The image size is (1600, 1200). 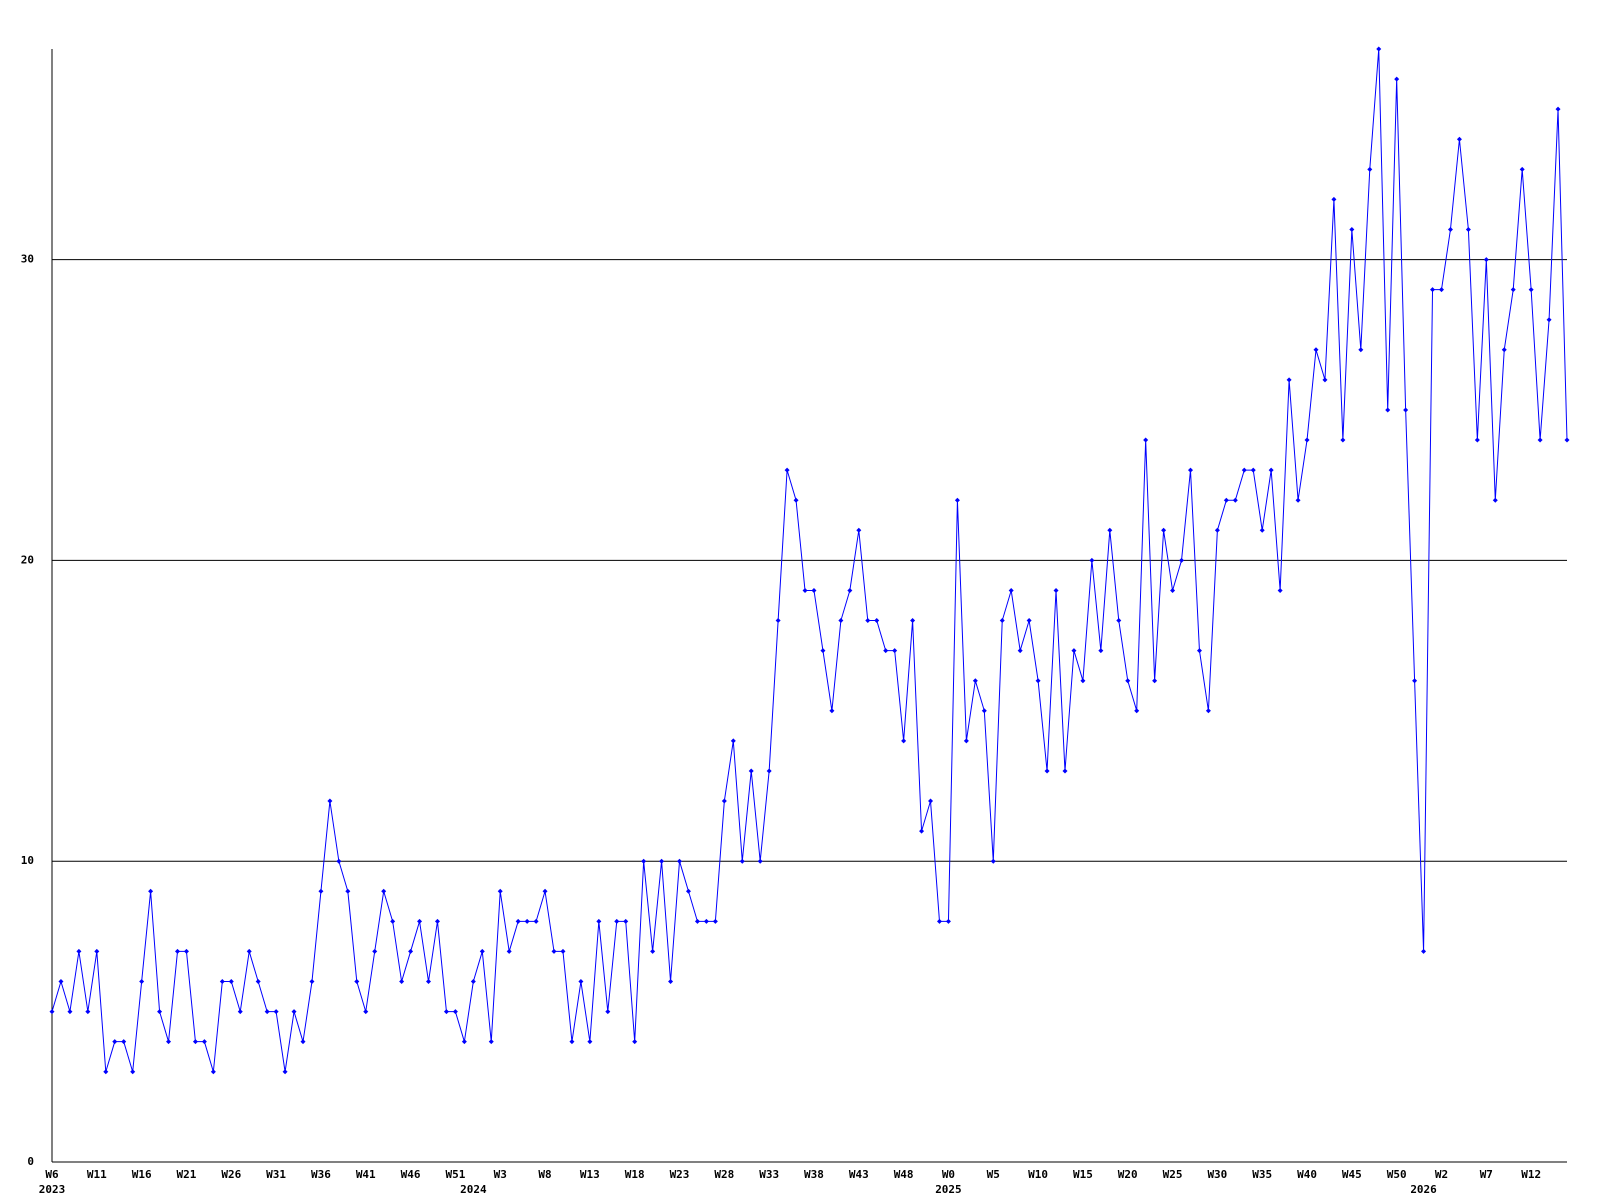 I want to click on x-tick-label: W30, so click(x=1217, y=1174).